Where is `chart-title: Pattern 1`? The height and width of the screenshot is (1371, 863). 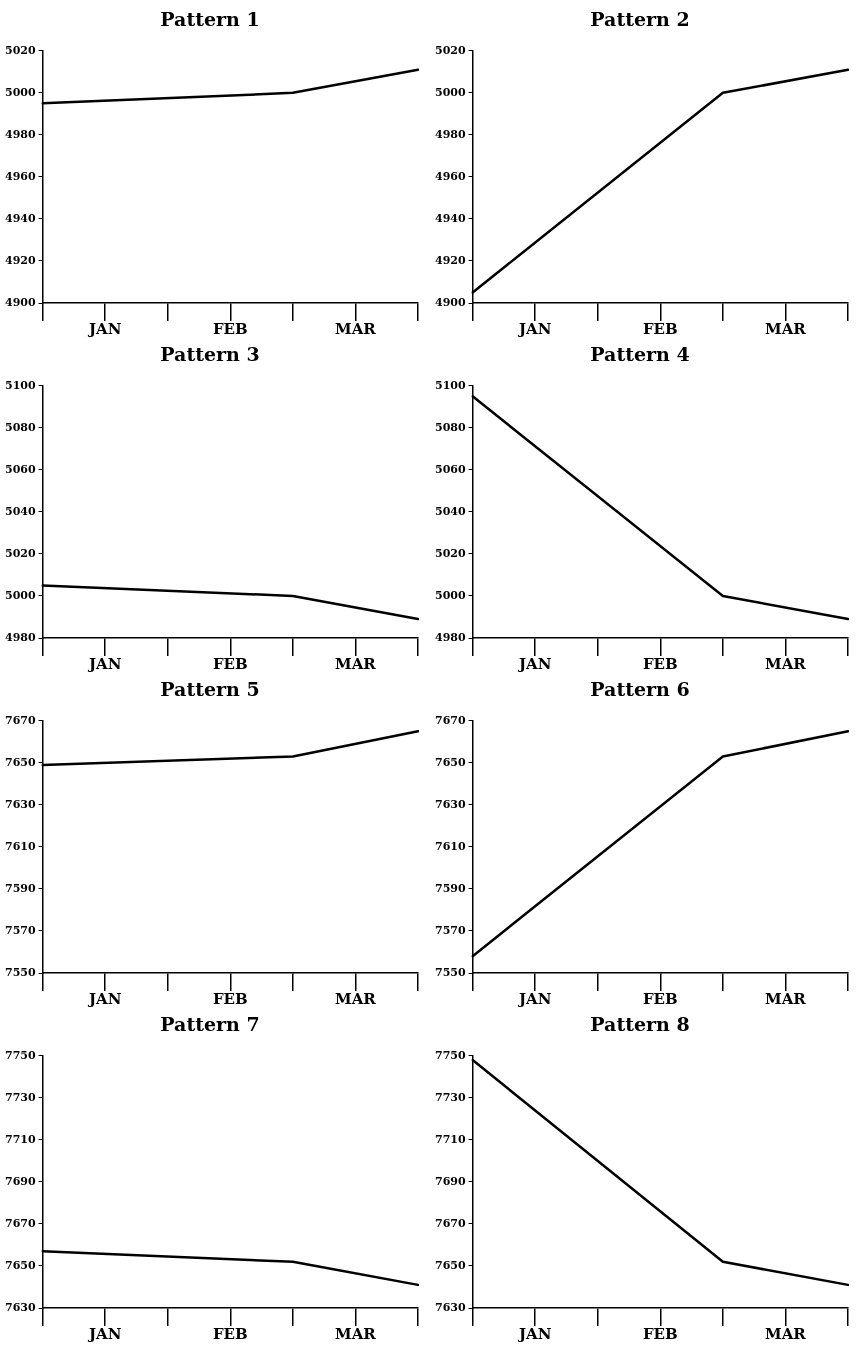
chart-title: Pattern 1 is located at coordinates (210, 19).